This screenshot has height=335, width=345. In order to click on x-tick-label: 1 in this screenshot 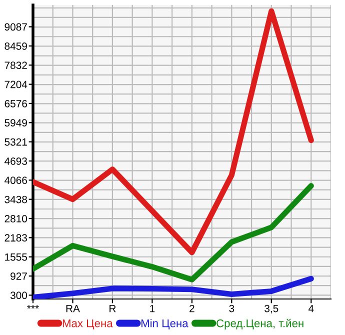, I will do `click(152, 308)`.